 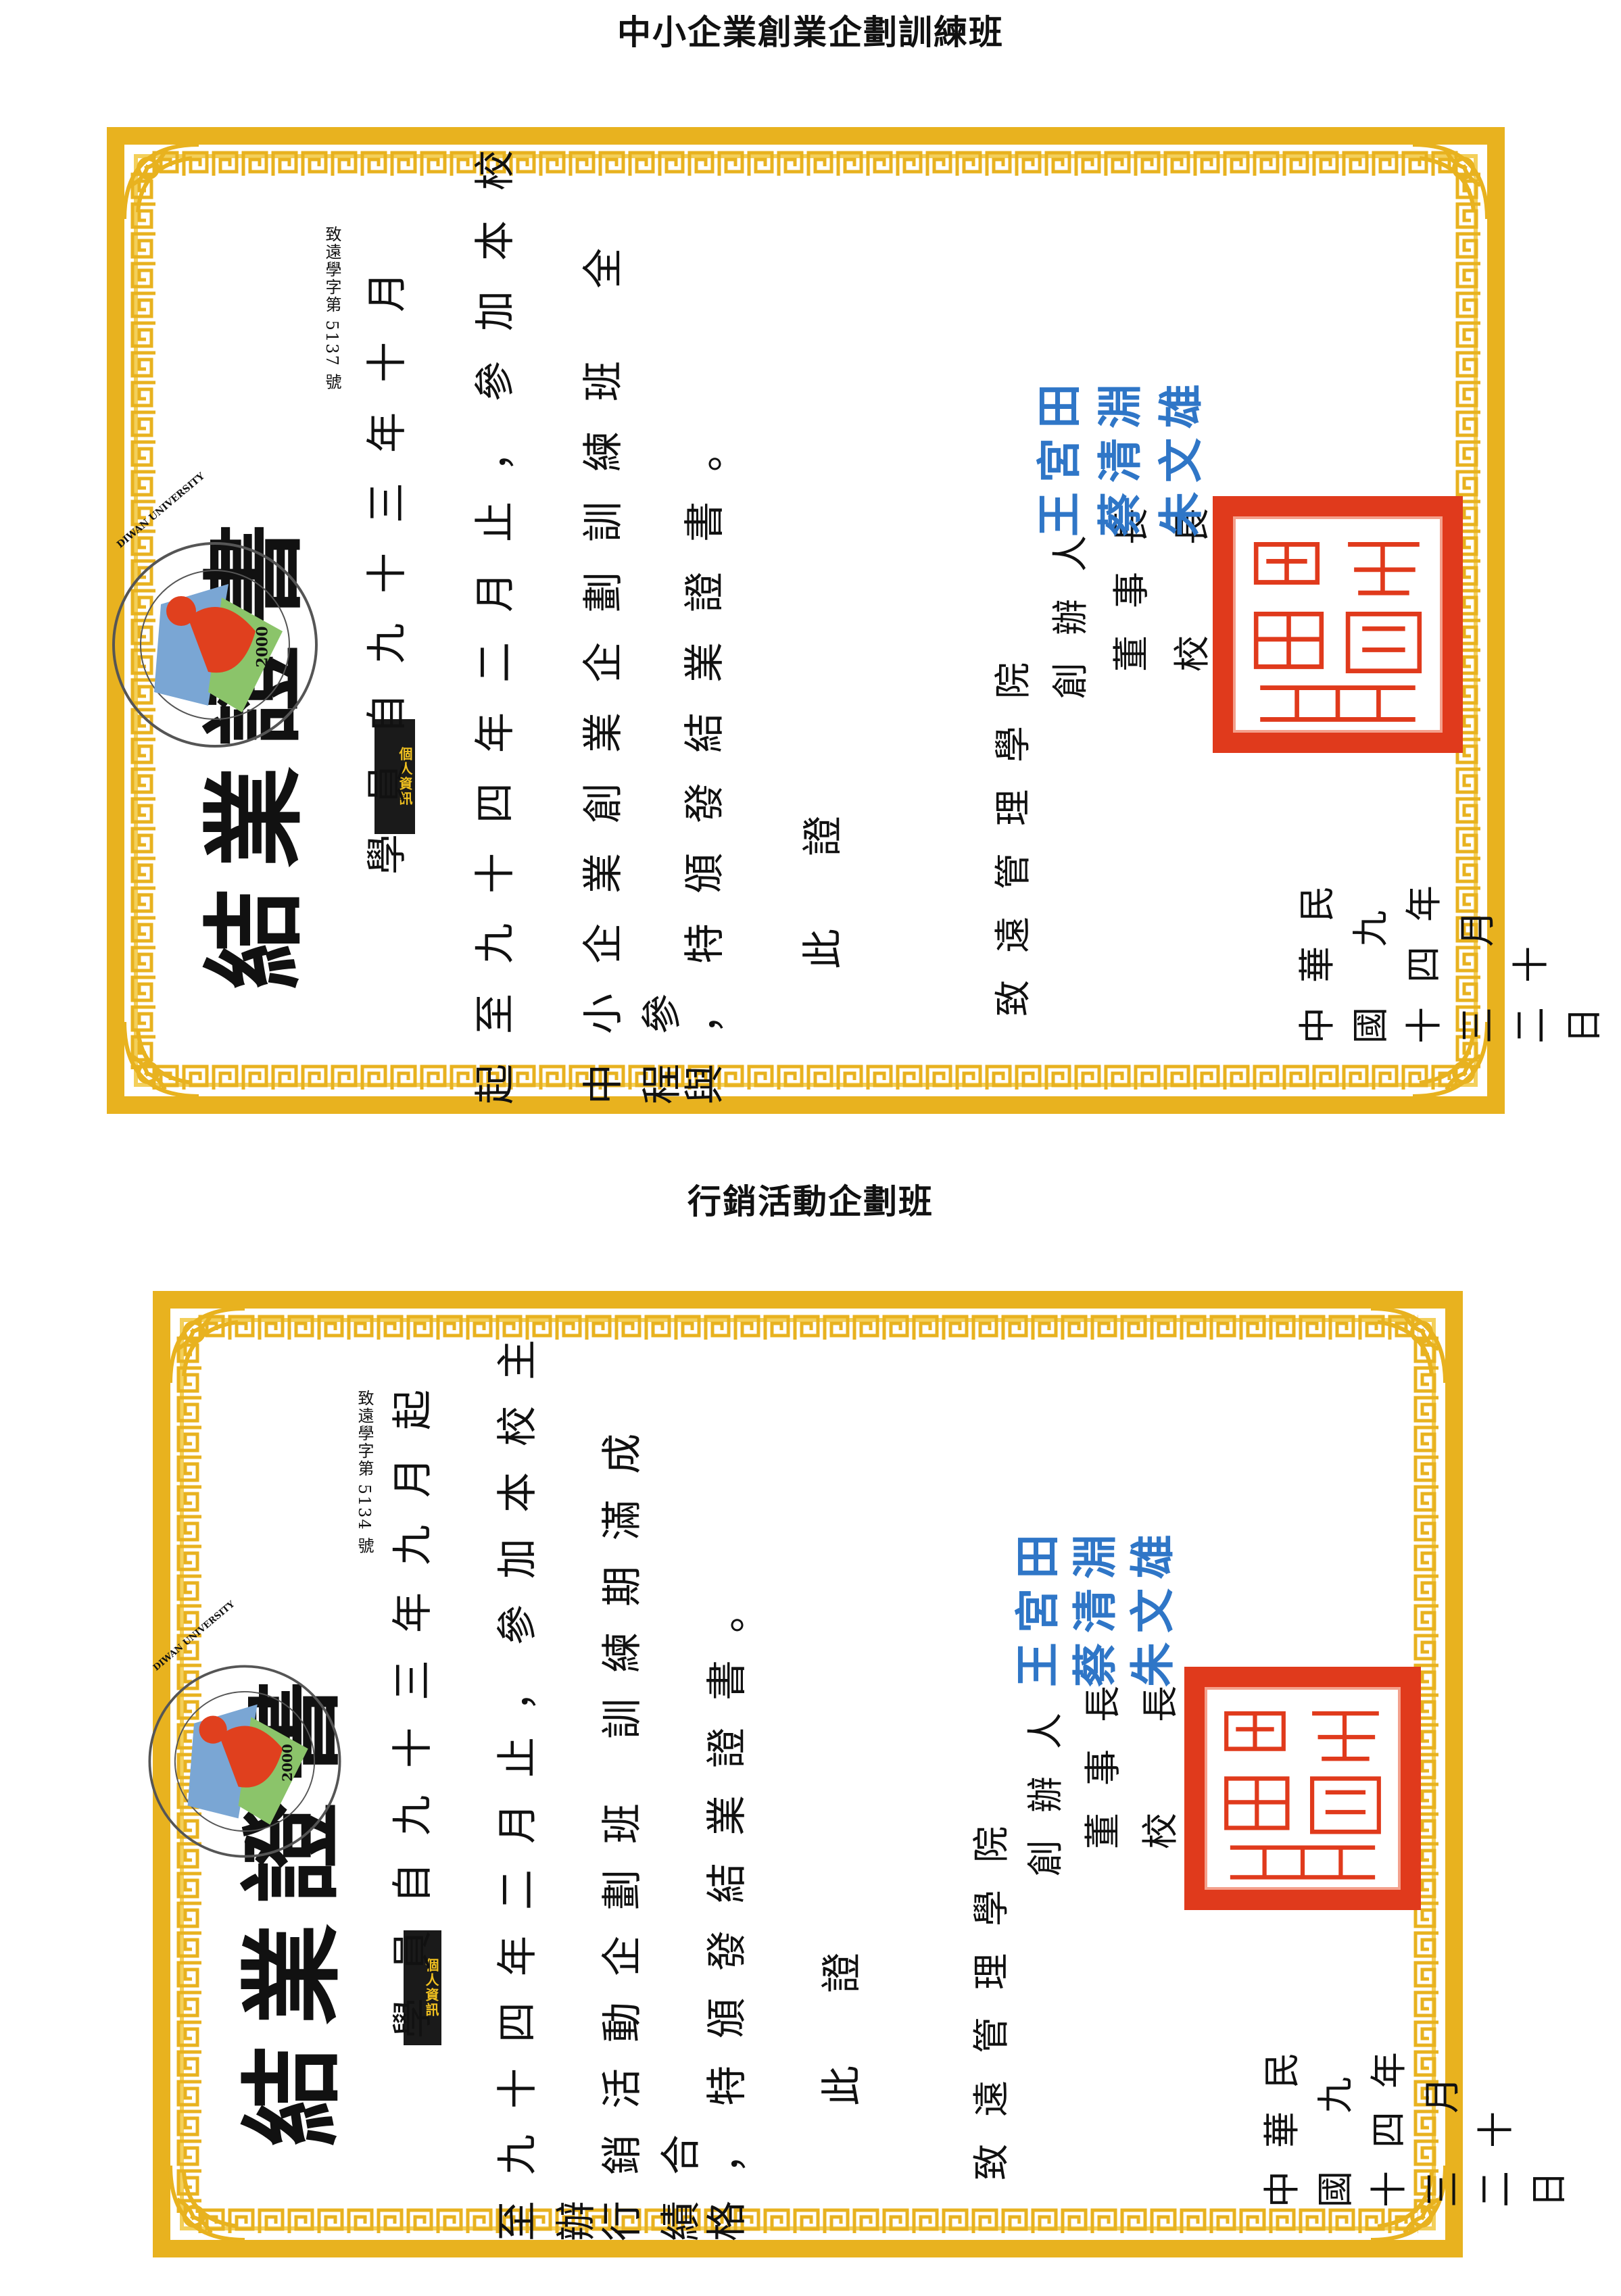 What do you see at coordinates (810, 1201) in the screenshot?
I see `section-title-2: 行銷活動企劃班` at bounding box center [810, 1201].